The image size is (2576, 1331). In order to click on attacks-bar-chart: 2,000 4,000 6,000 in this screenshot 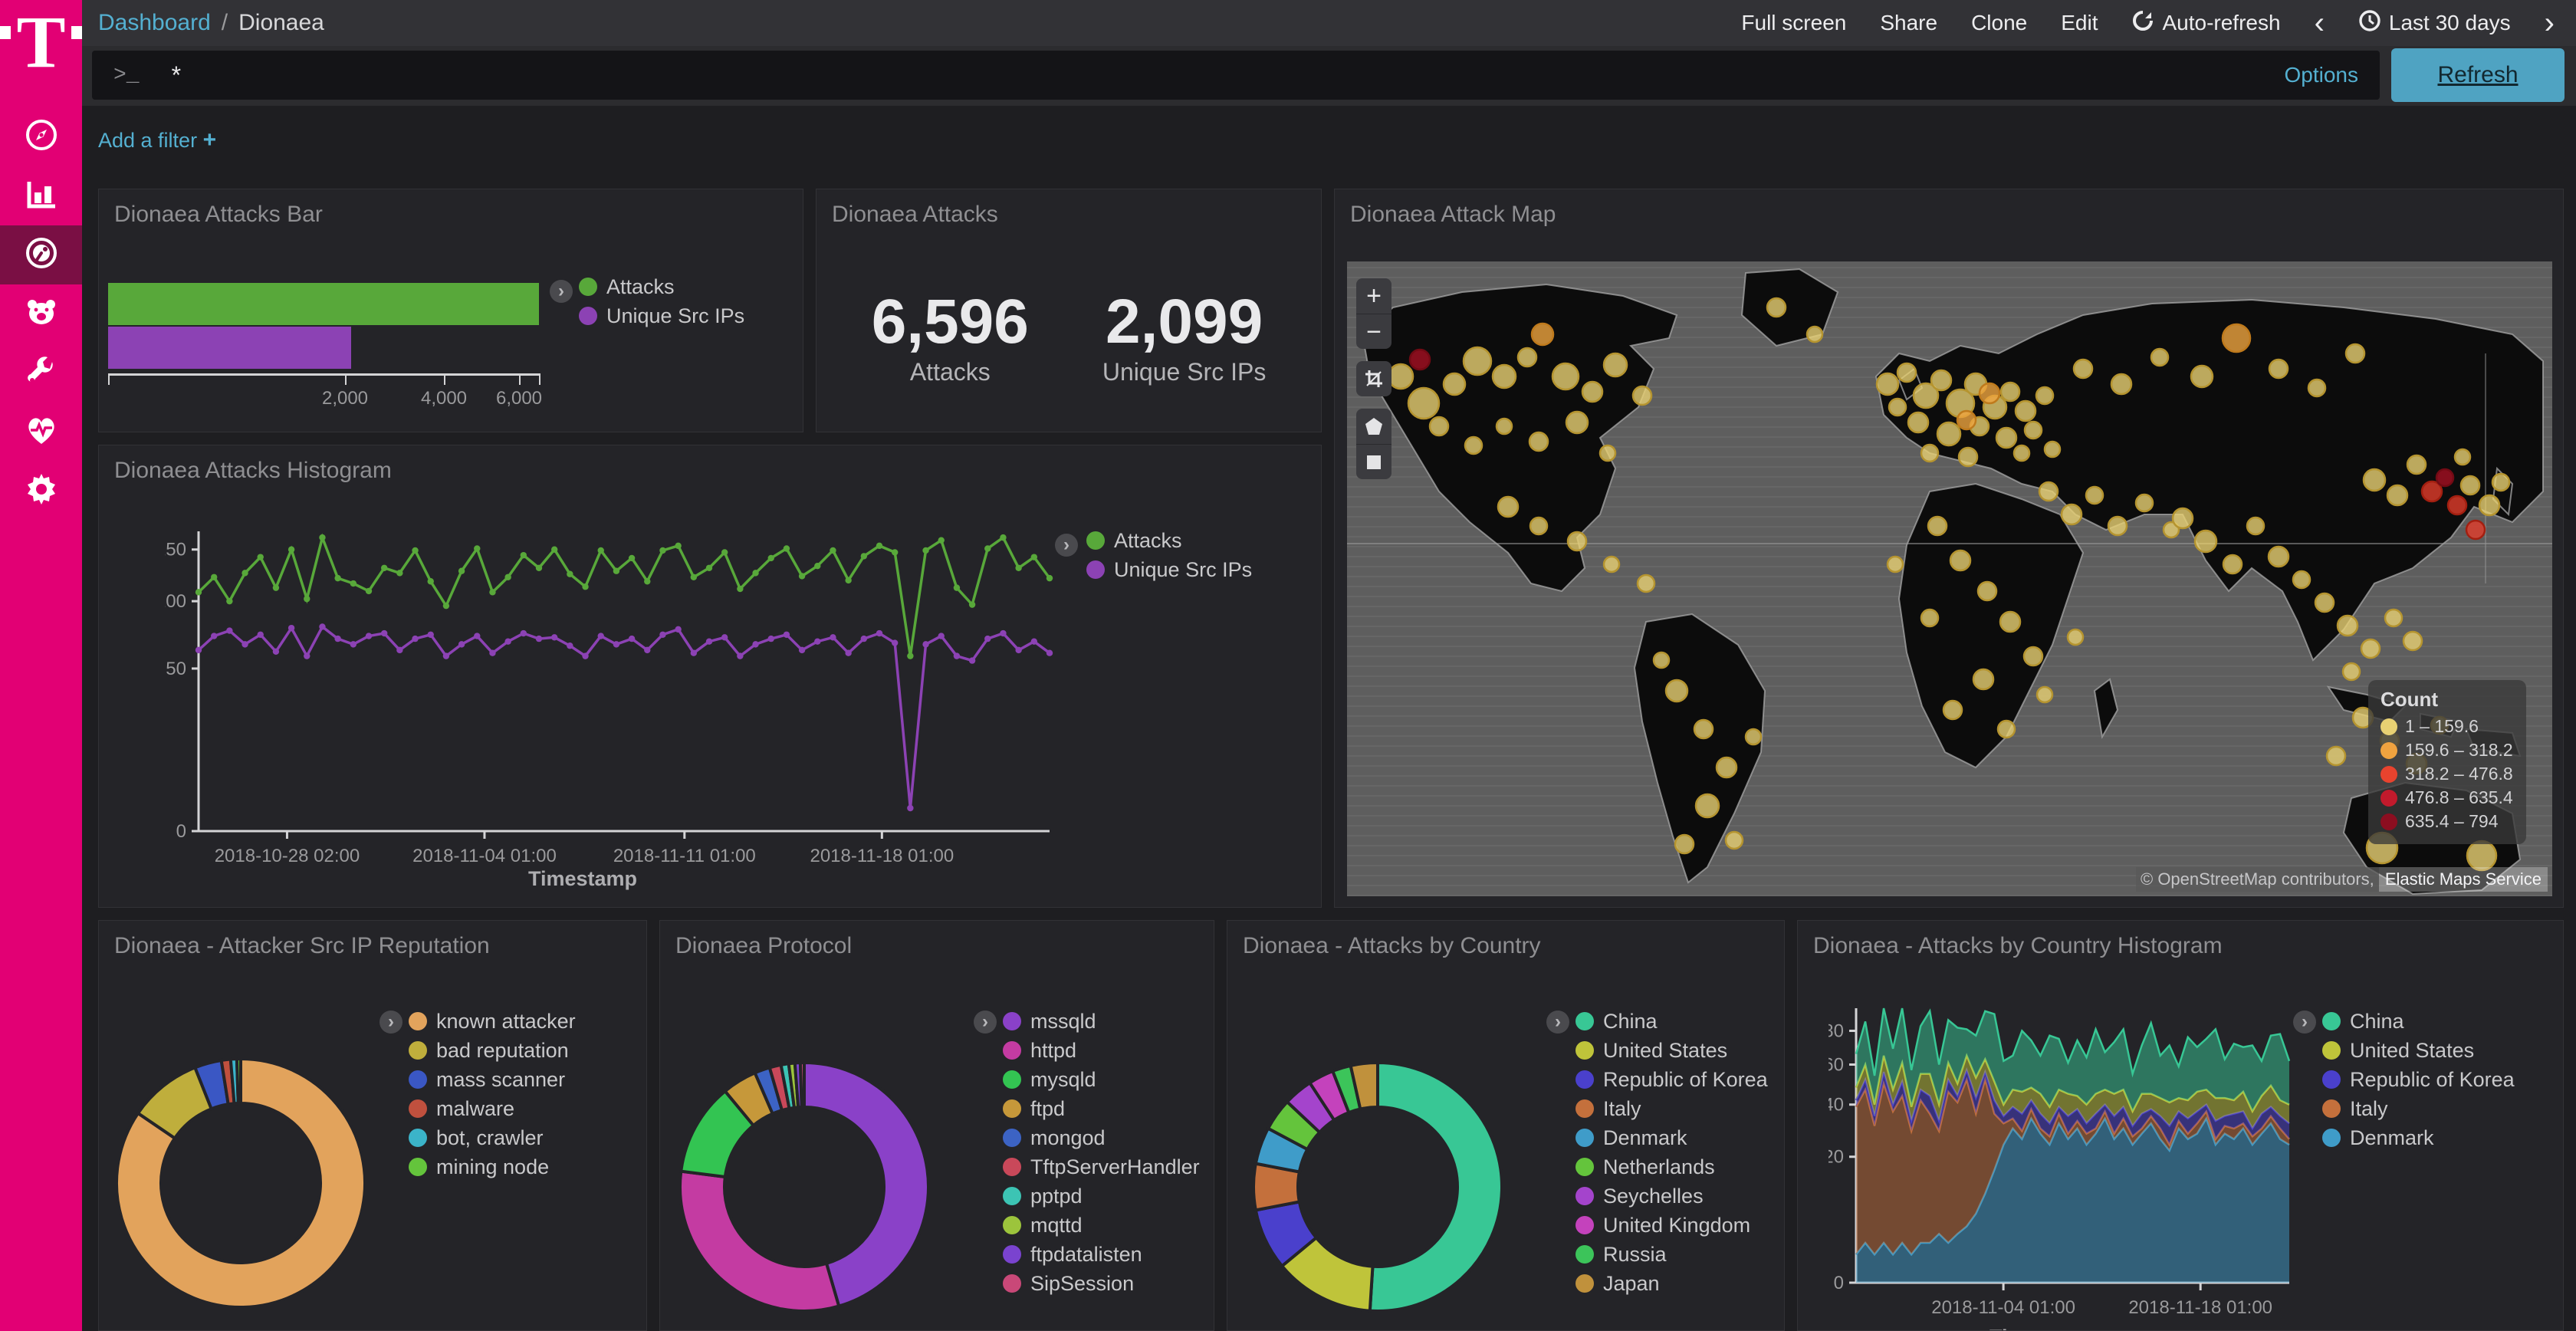, I will do `click(451, 310)`.